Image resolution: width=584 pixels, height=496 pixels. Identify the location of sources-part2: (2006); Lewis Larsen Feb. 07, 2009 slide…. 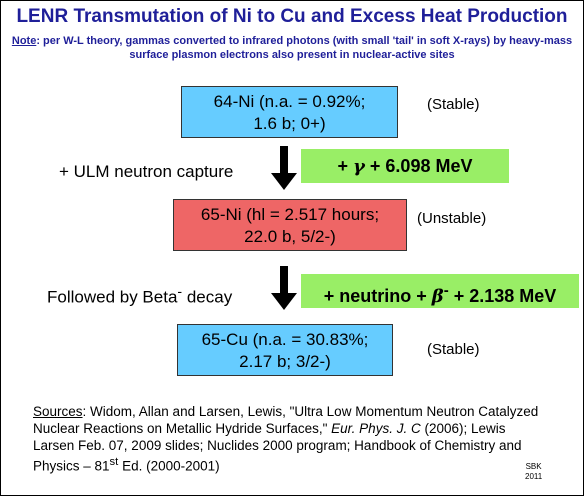
(277, 447).